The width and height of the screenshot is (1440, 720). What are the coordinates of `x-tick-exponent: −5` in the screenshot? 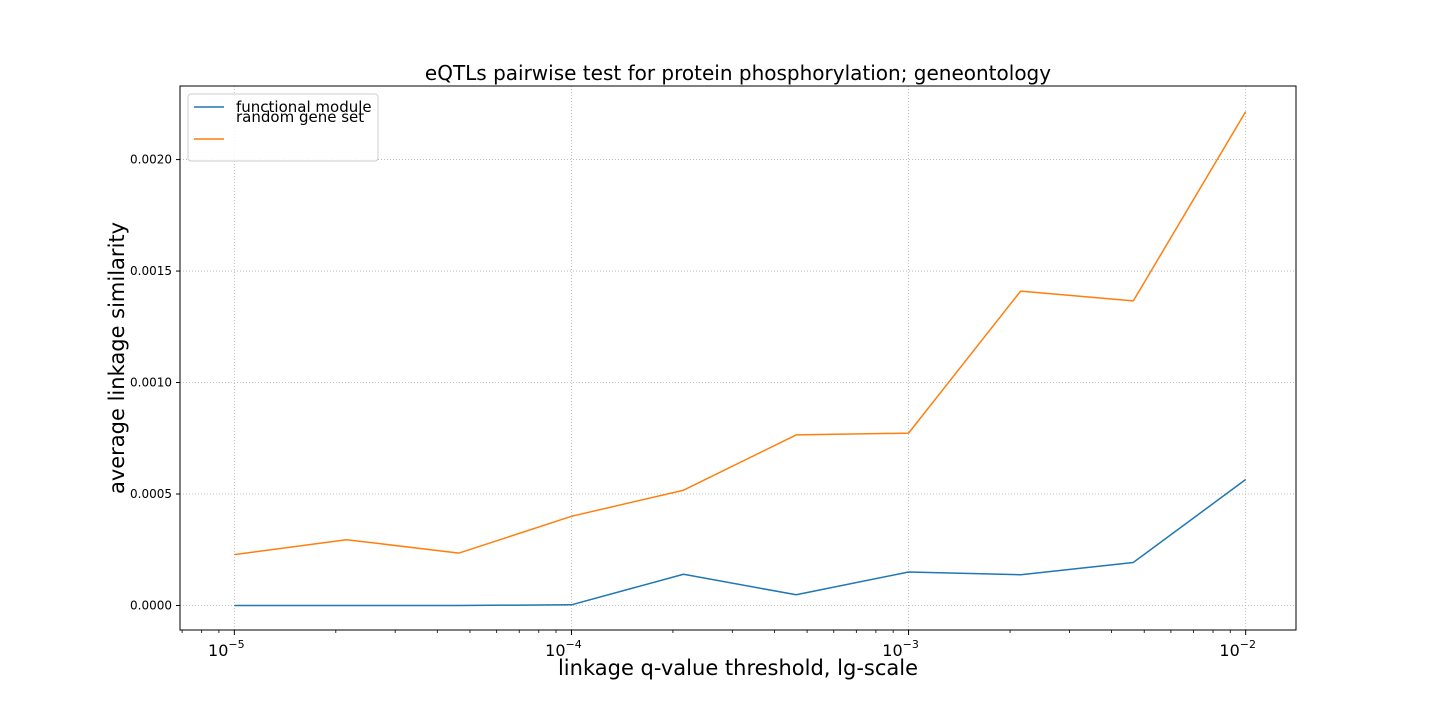 It's located at (236, 644).